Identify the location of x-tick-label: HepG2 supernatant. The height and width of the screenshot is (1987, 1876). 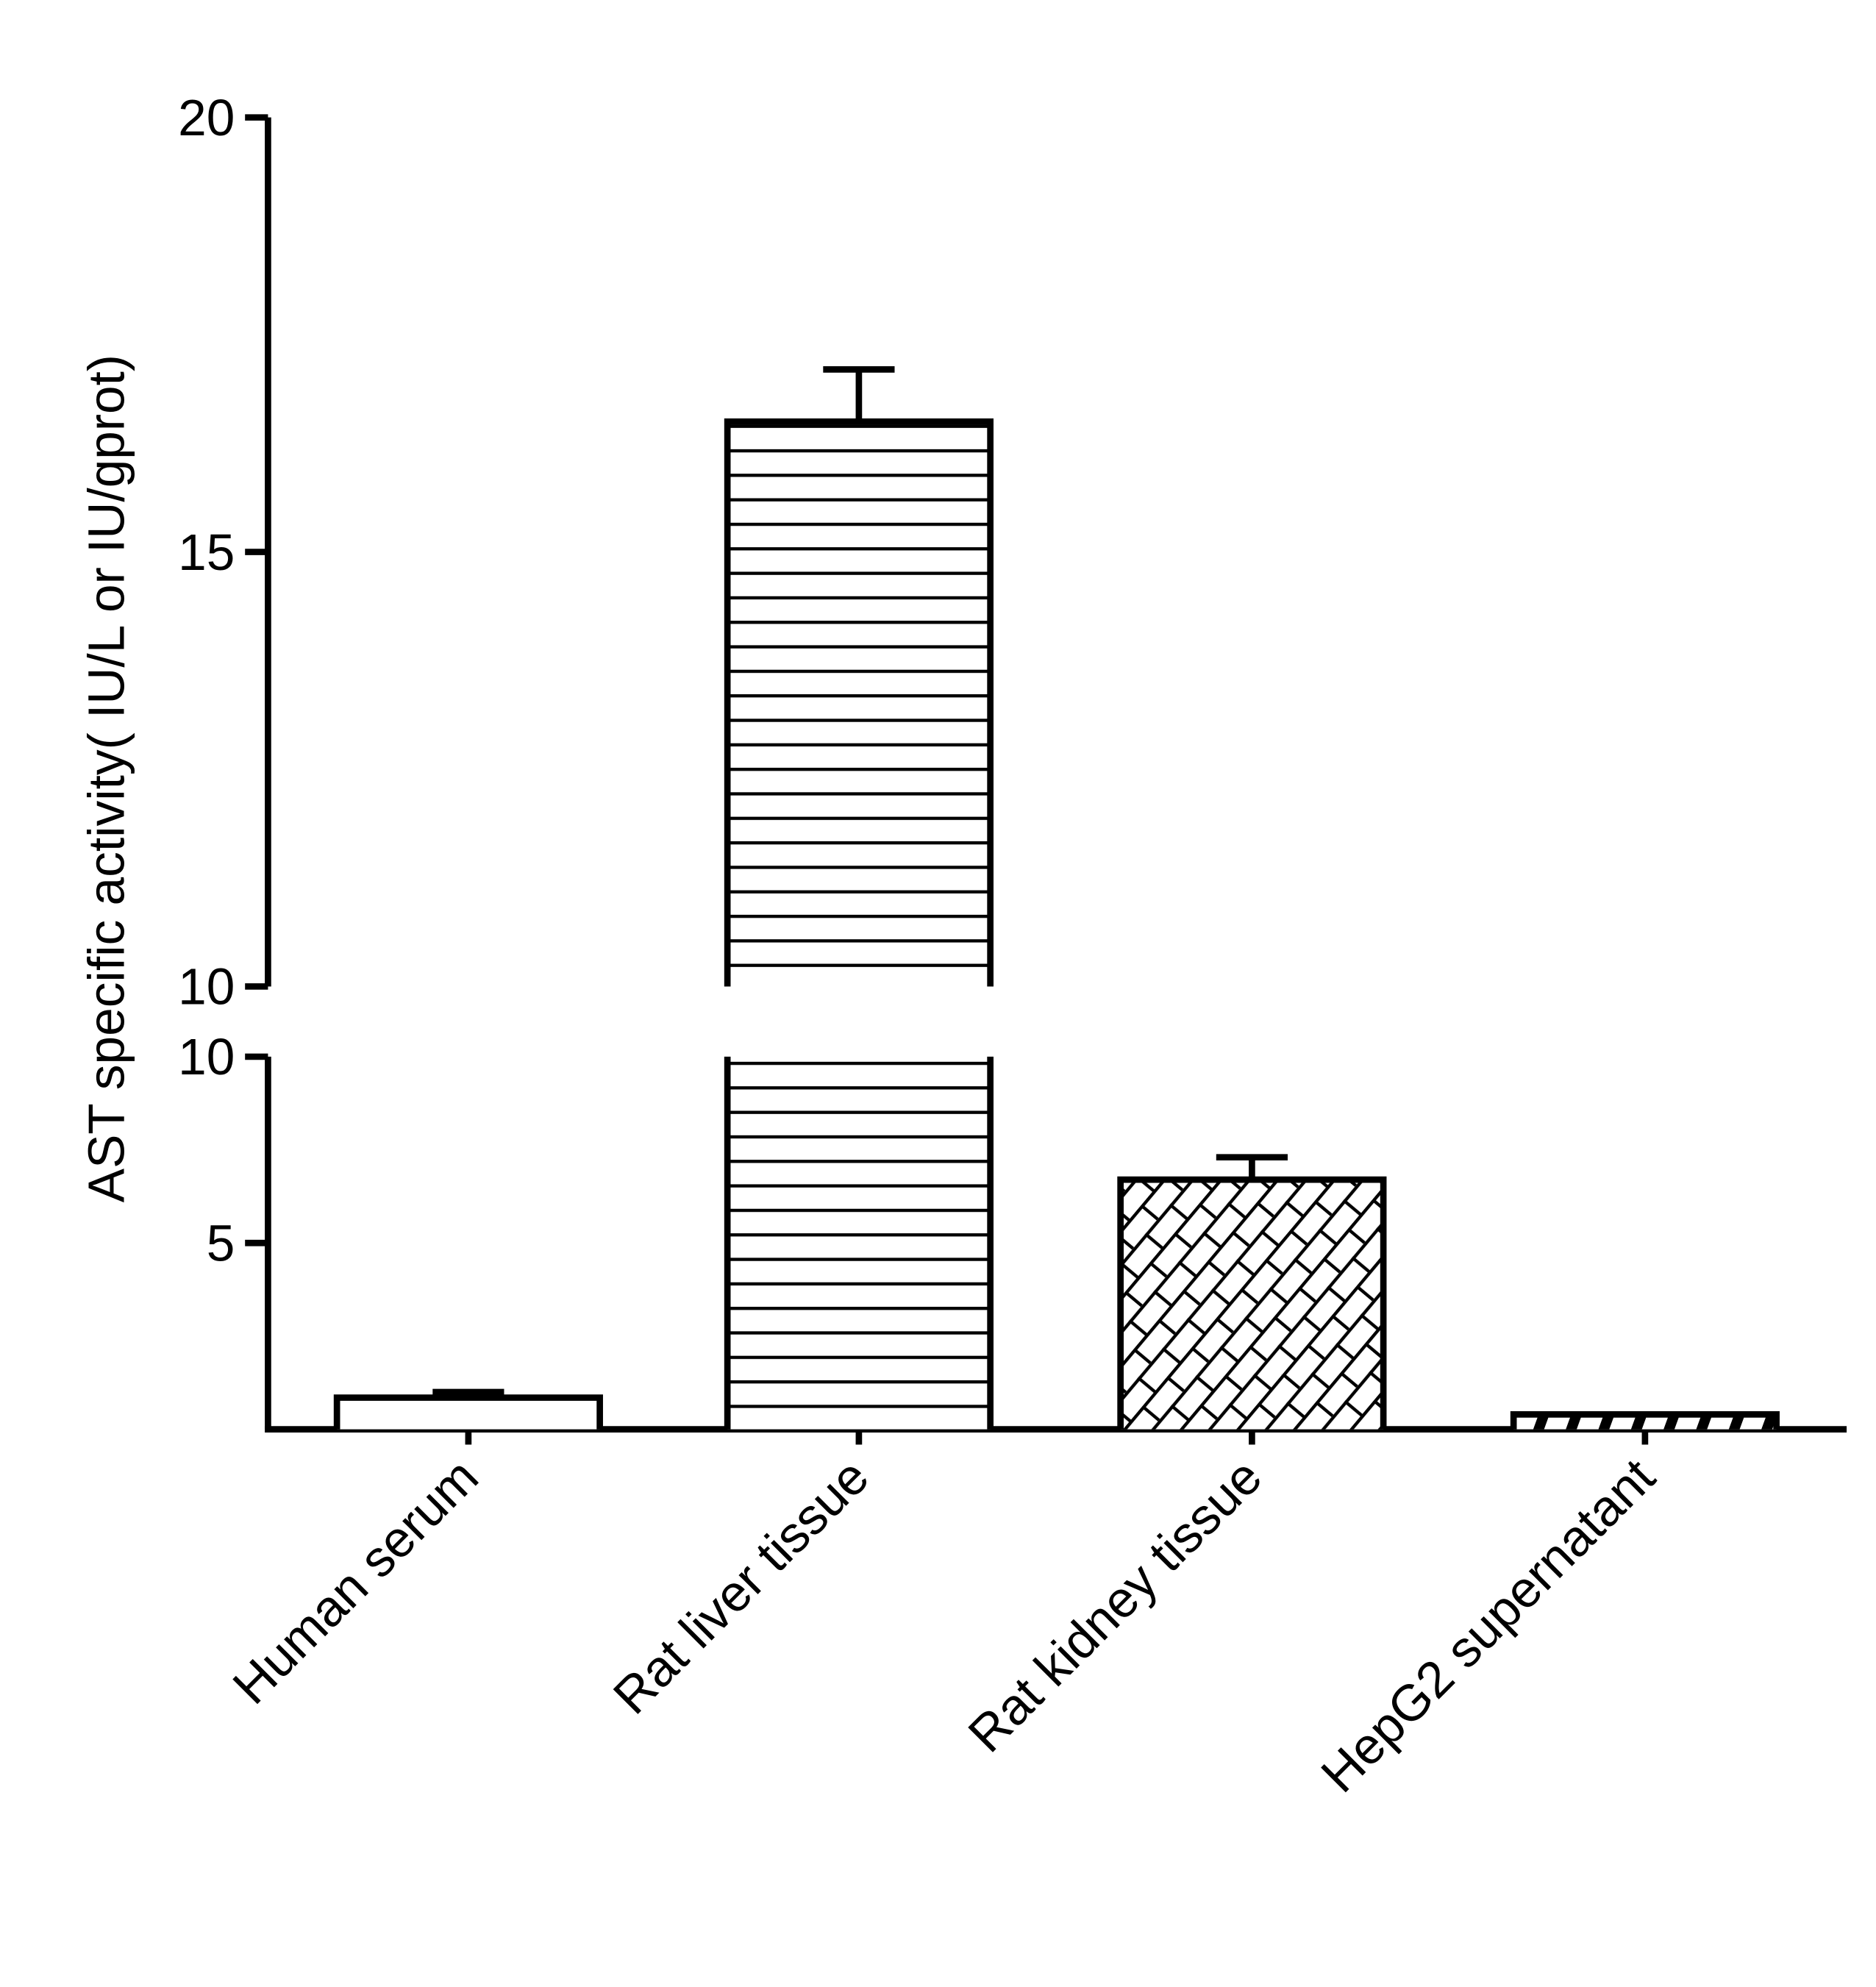
(1488, 1625).